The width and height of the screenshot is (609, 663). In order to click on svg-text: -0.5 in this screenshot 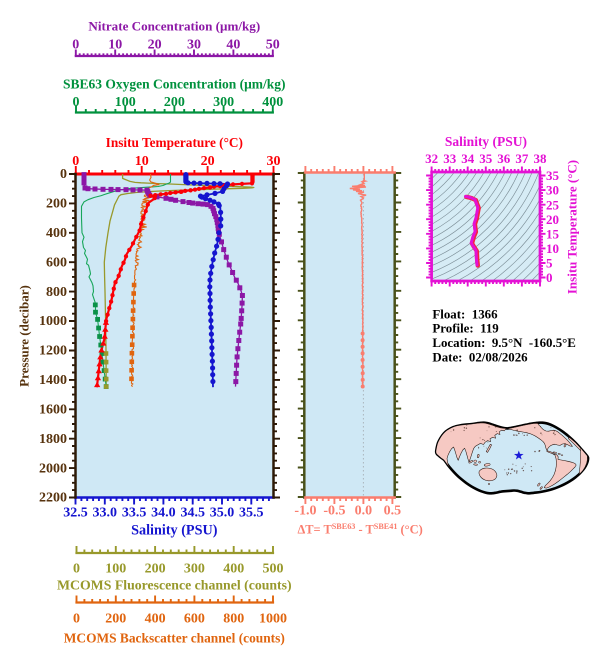, I will do `click(334, 511)`.